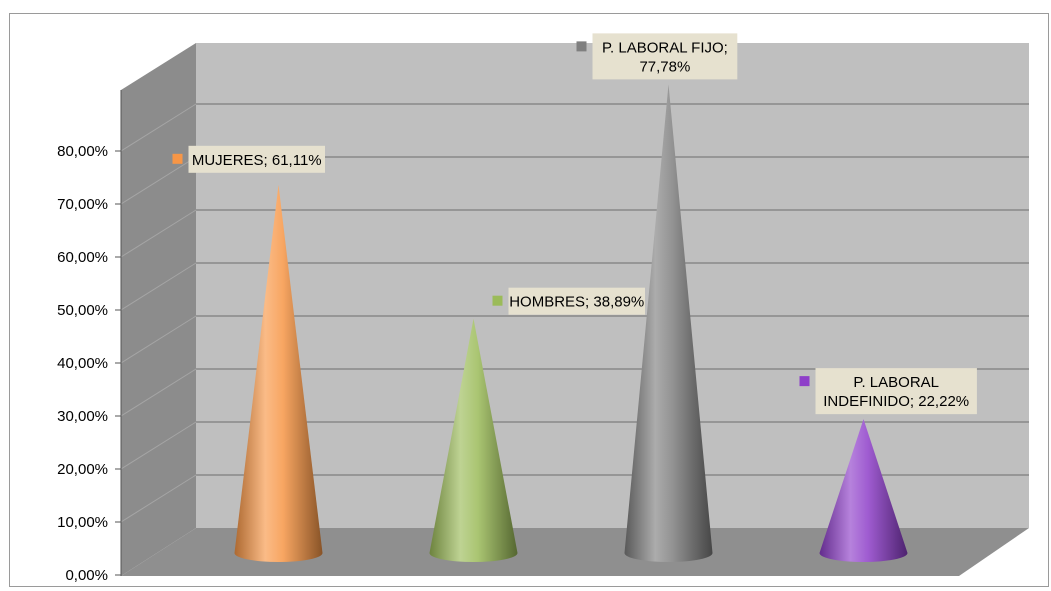 This screenshot has height=591, width=1051. I want to click on y-tick-label: 70,00%, so click(82, 204).